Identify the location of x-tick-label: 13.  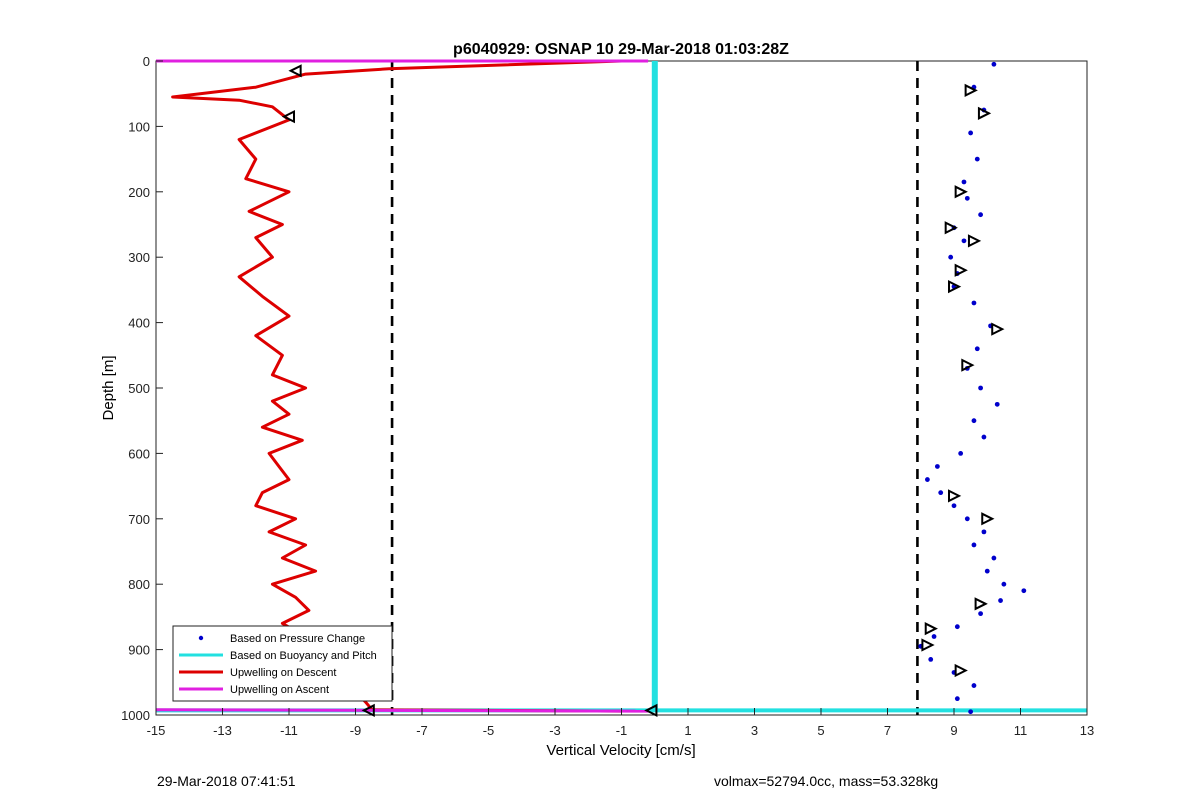
(1087, 730).